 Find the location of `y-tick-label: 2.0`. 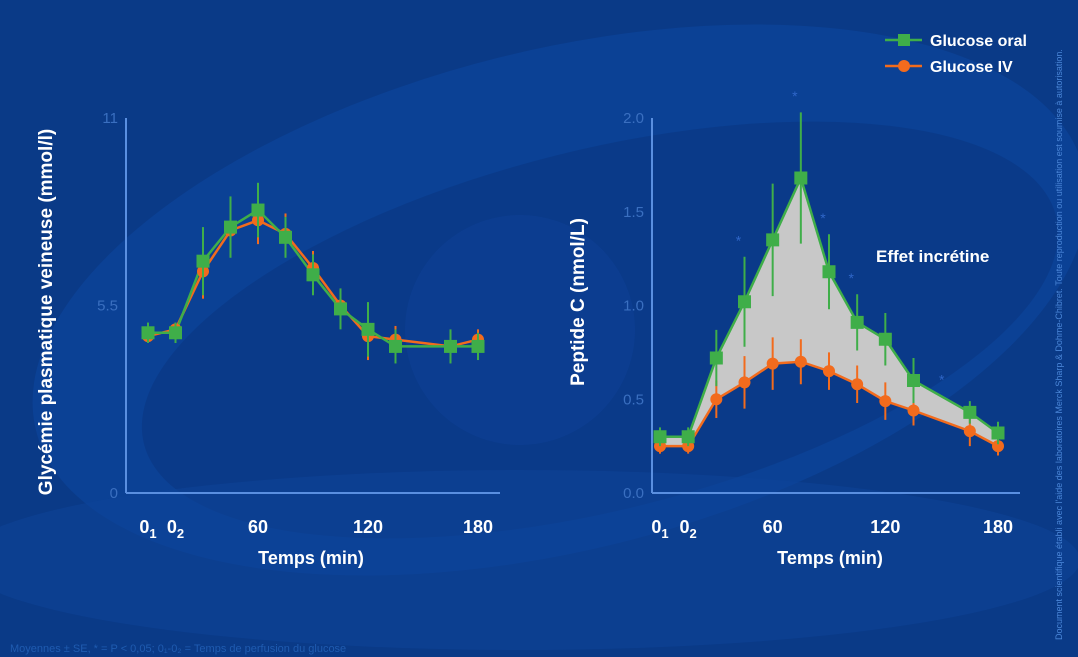

y-tick-label: 2.0 is located at coordinates (633, 118).